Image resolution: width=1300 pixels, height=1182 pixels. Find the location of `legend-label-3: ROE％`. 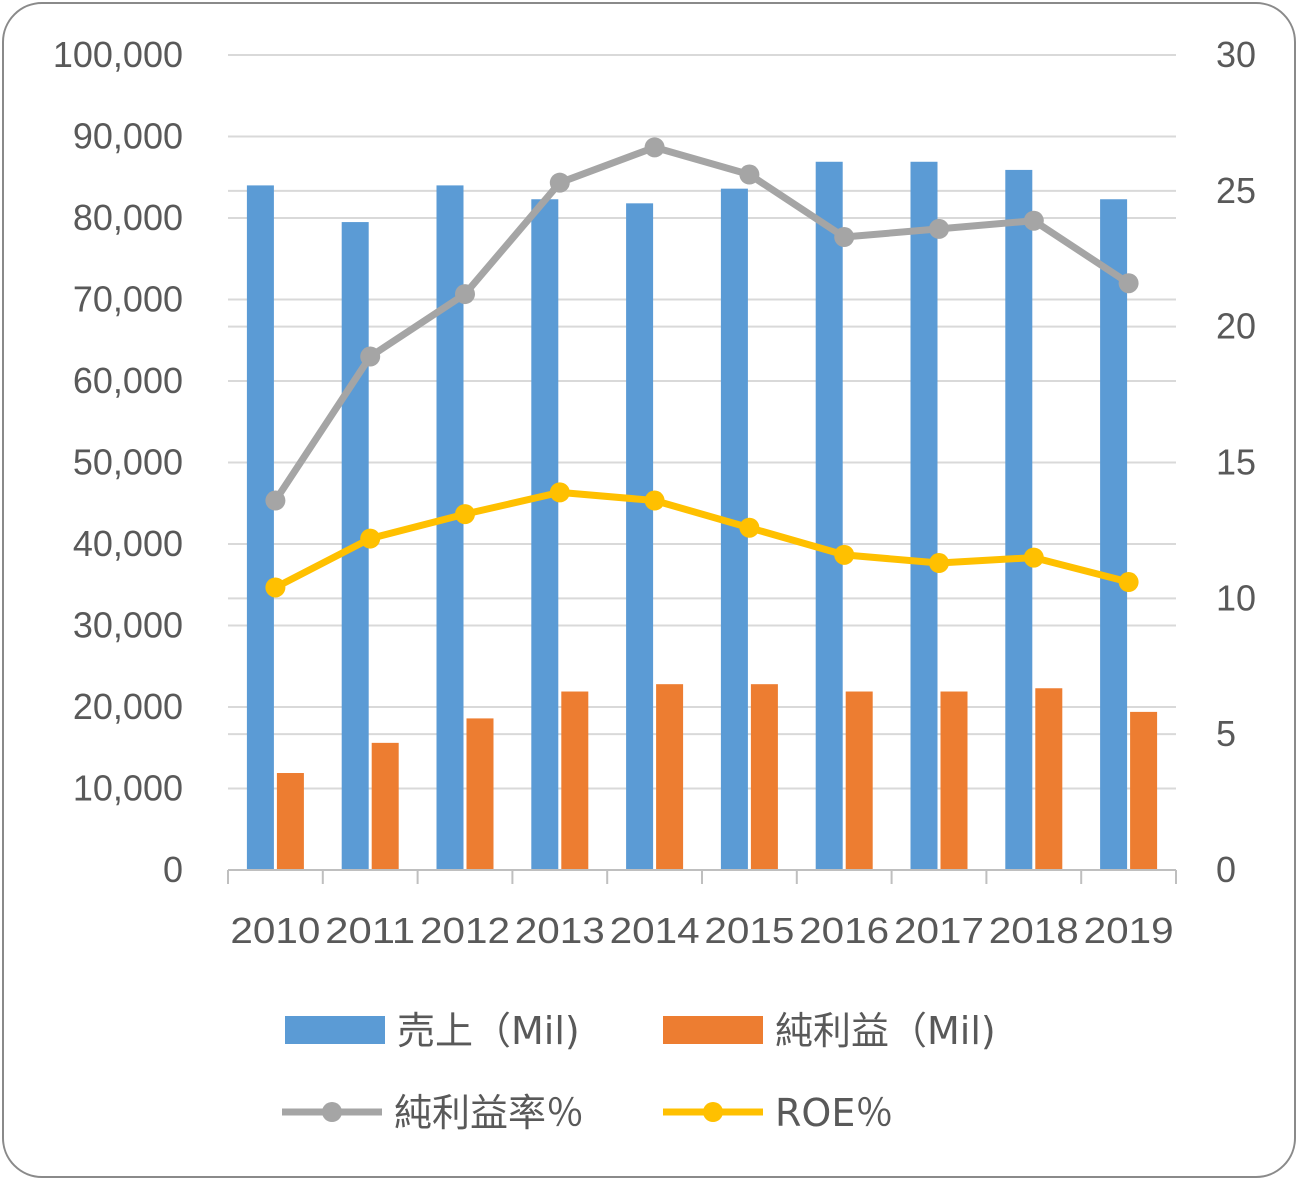

legend-label-3: ROE％ is located at coordinates (834, 1113).